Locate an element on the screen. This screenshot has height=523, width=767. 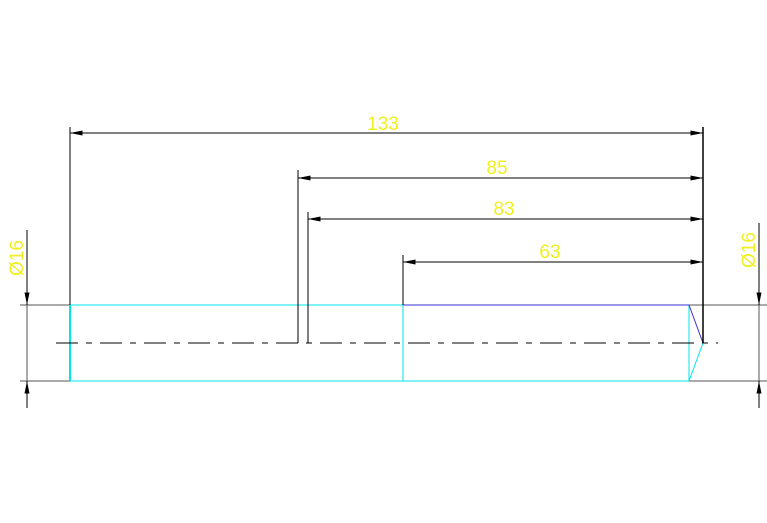
dimension-diameter-right: Ø16 is located at coordinates (750, 315).